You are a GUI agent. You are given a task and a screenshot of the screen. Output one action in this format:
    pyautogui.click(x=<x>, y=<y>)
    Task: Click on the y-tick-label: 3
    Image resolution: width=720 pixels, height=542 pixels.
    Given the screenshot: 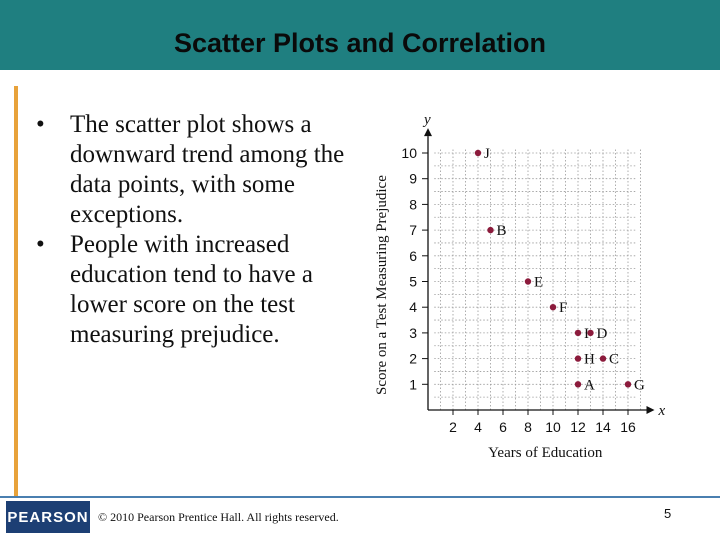 What is the action you would take?
    pyautogui.click(x=413, y=333)
    